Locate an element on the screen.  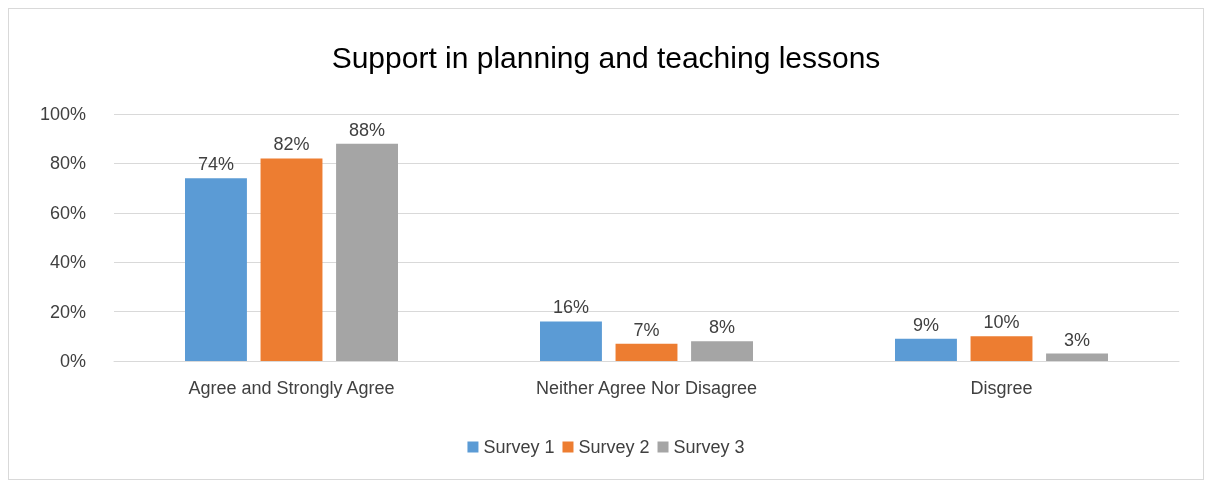
y-tick-label: 40% is located at coordinates (67, 262).